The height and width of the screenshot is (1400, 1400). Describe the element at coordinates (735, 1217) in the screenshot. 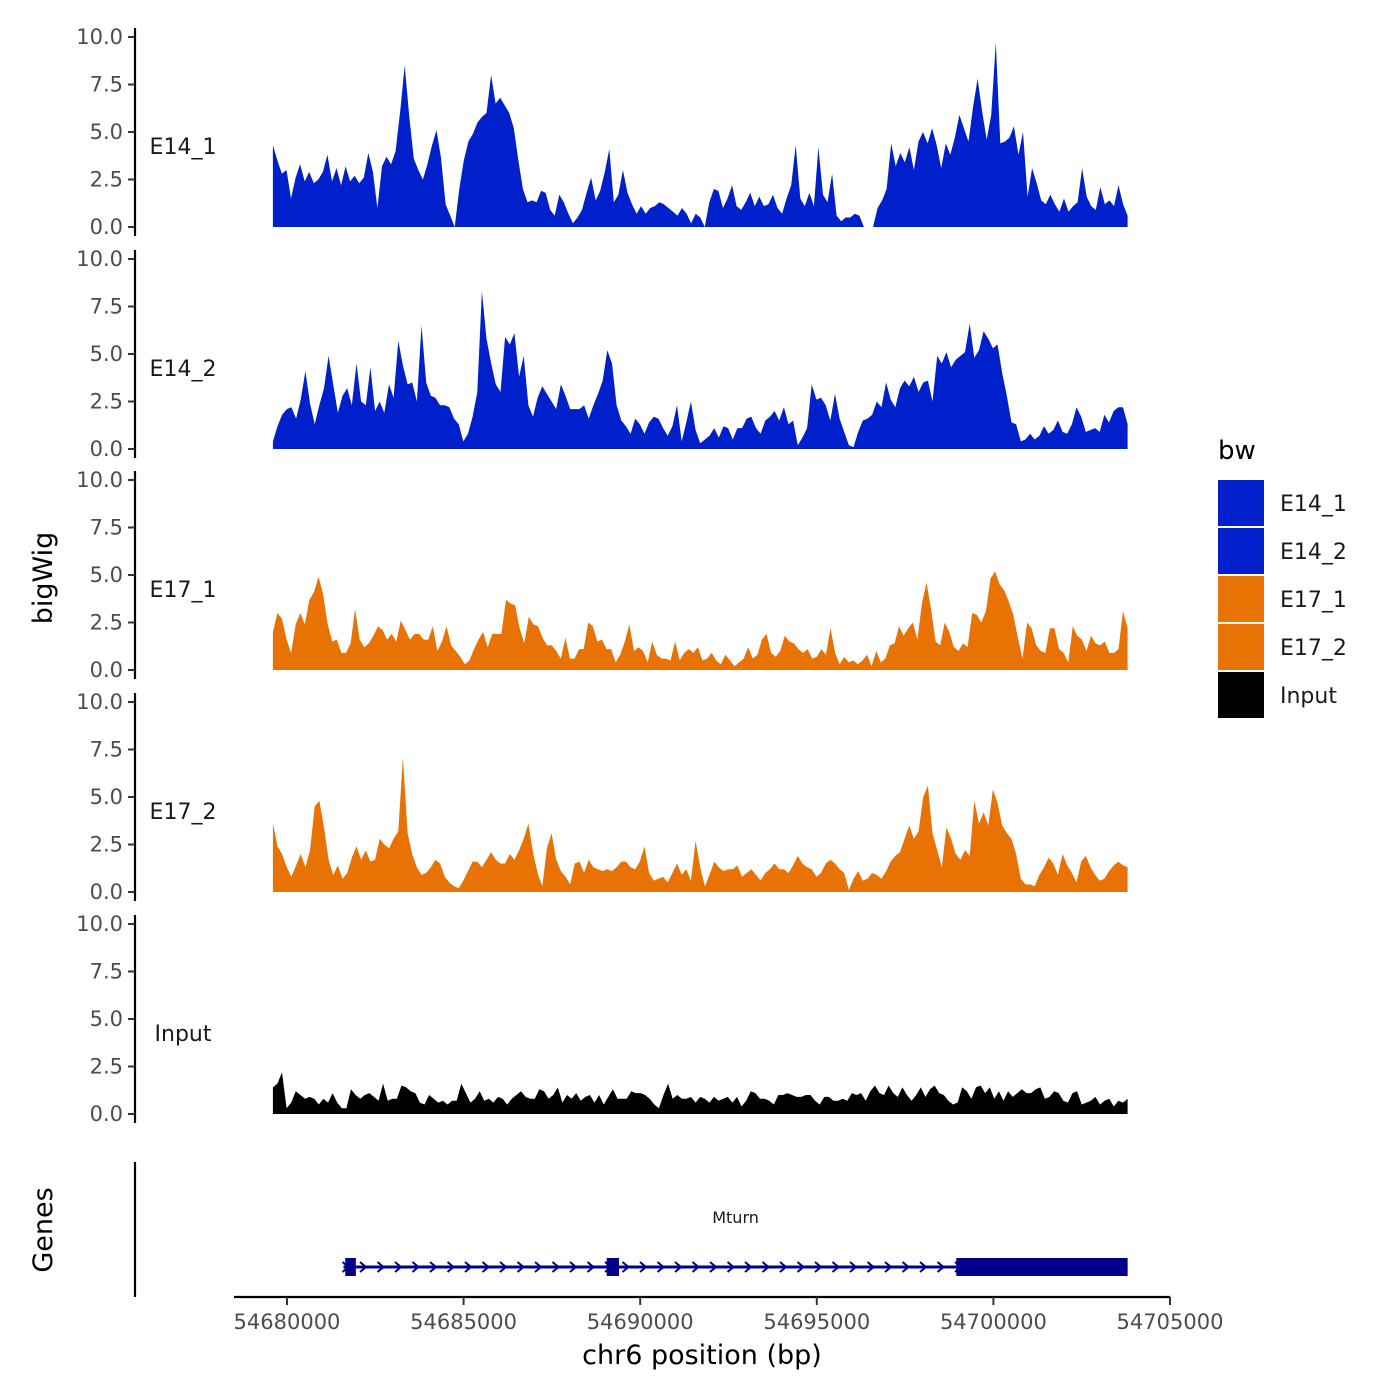

I see `gene-label-Mturn: Mturn` at that location.